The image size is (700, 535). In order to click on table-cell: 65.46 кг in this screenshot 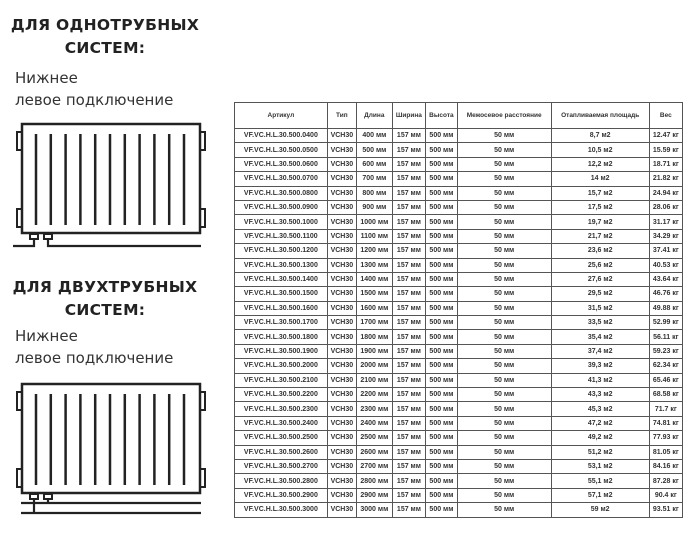, I will do `click(666, 380)`.